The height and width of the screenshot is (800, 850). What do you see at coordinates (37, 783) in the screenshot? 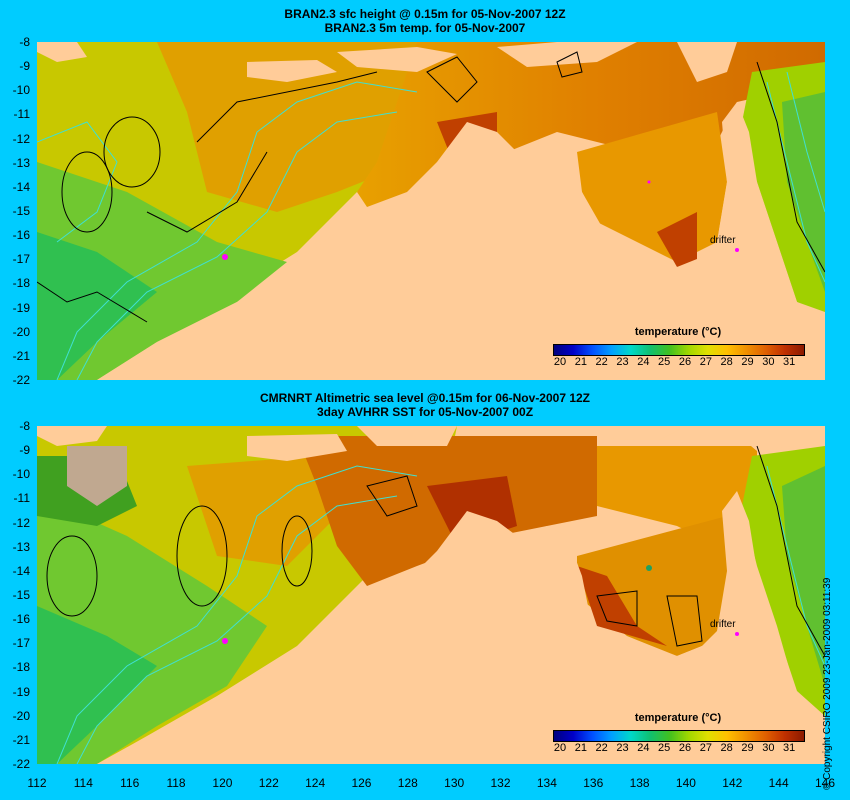
I see `x-tick-label: 112` at bounding box center [37, 783].